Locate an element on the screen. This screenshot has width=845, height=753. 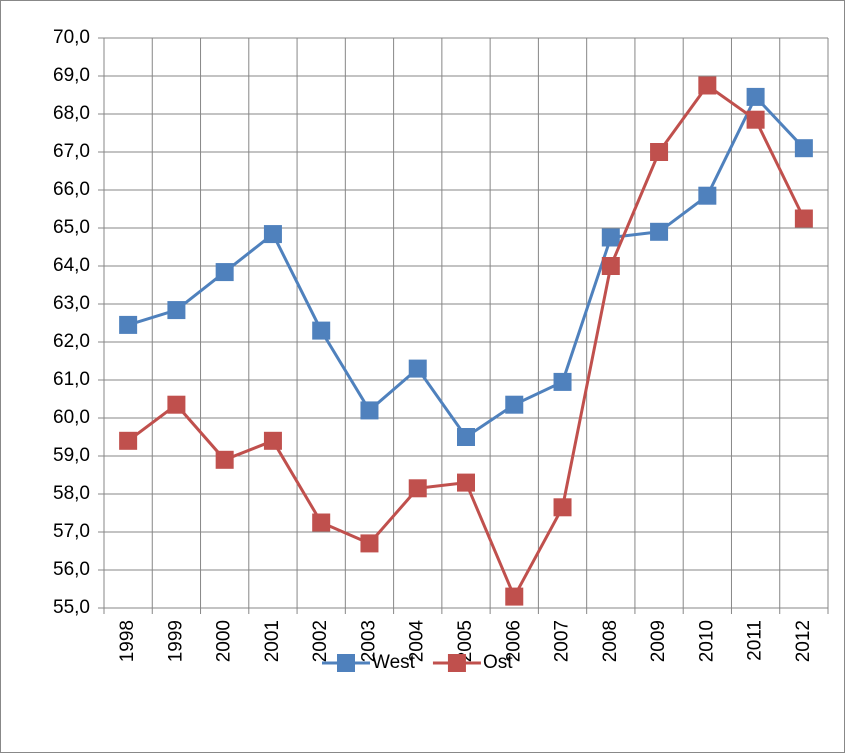
x-tick-label: 2001 is located at coordinates (272, 641).